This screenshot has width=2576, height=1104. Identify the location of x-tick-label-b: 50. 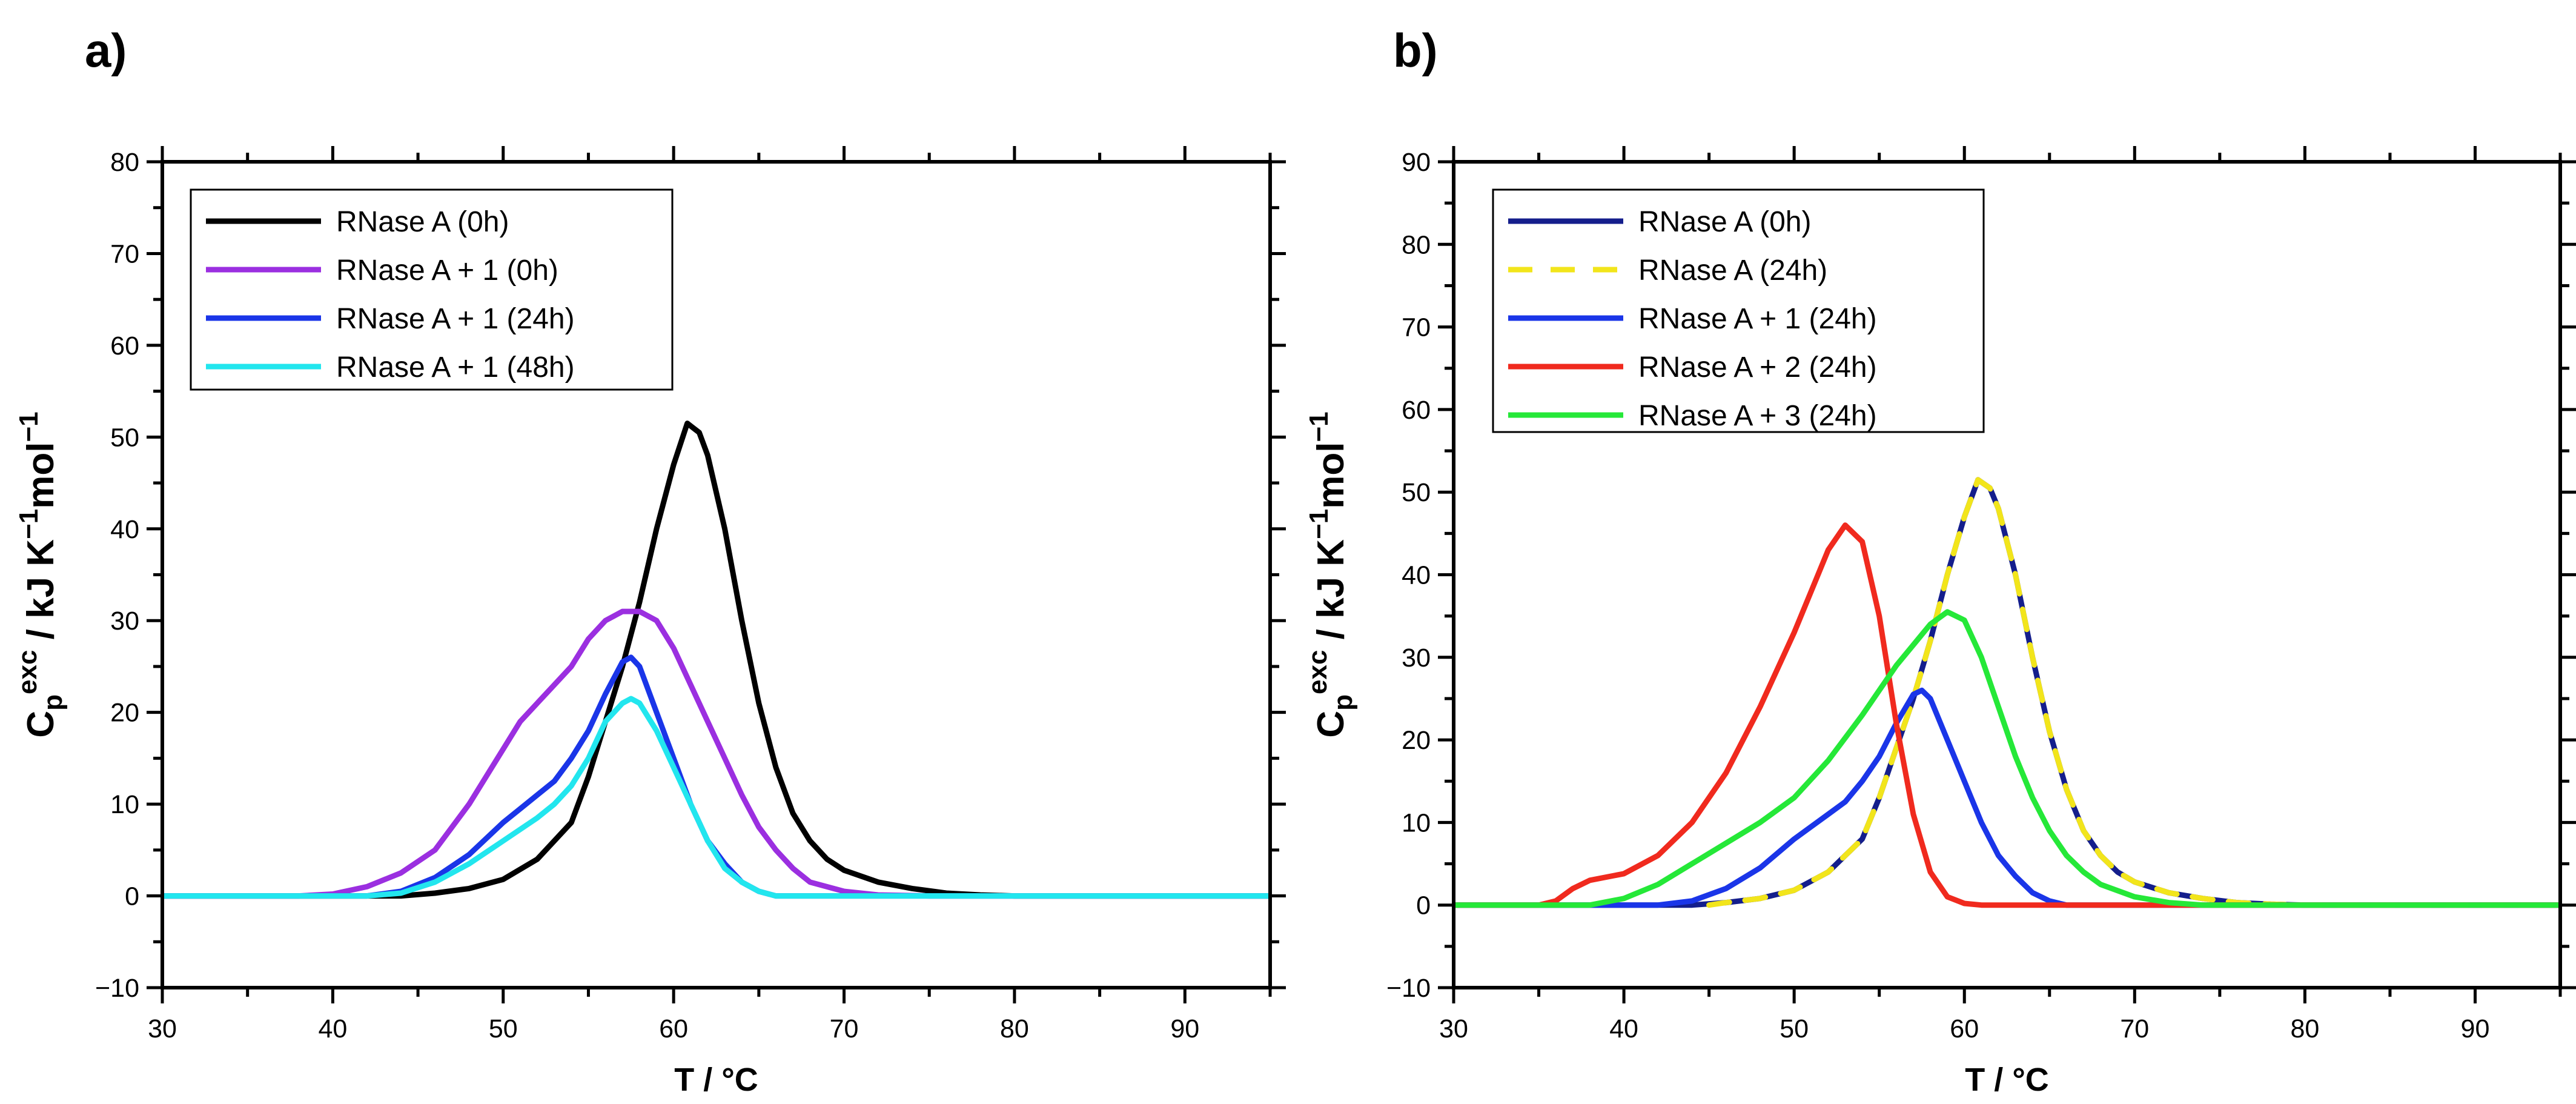
(1794, 1028).